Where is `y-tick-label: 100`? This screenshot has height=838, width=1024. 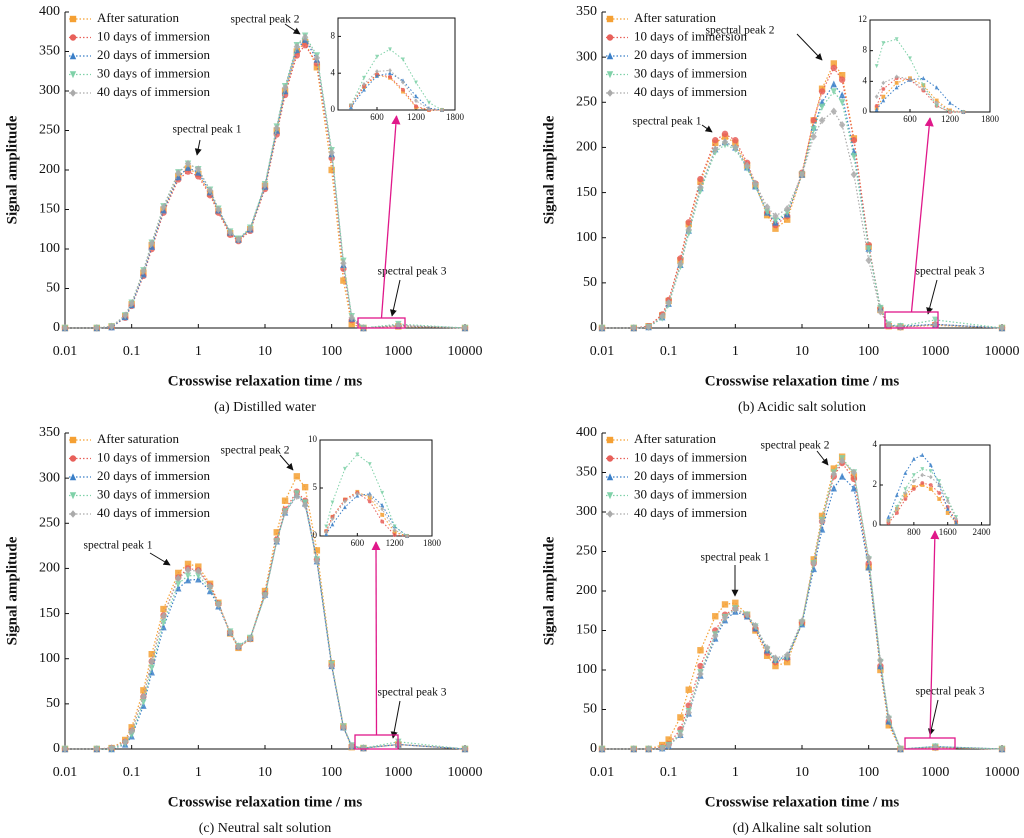
y-tick-label: 100 is located at coordinates (49, 658).